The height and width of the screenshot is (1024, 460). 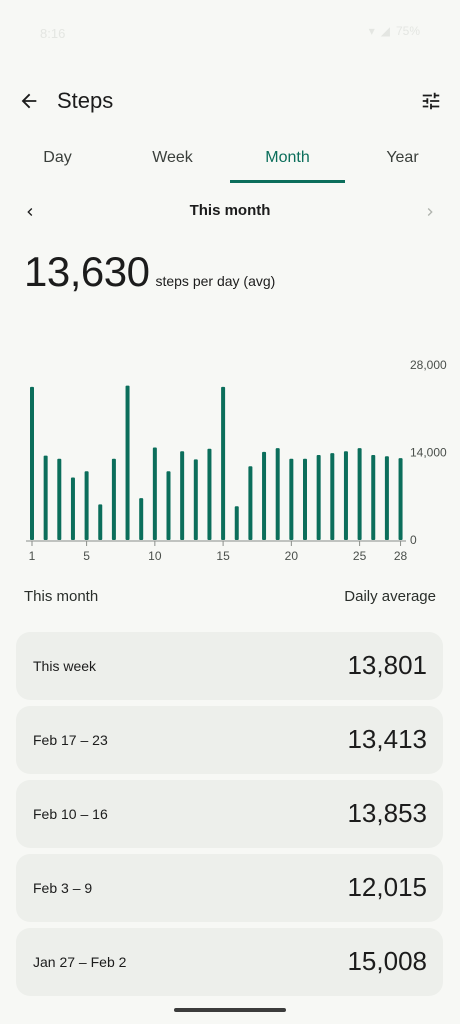 What do you see at coordinates (32, 556) in the screenshot?
I see `x-tick-label: 1` at bounding box center [32, 556].